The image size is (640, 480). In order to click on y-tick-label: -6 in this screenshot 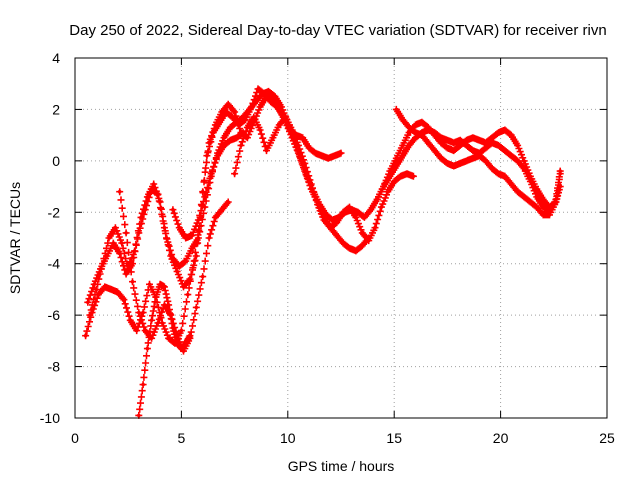, I will do `click(54, 315)`.